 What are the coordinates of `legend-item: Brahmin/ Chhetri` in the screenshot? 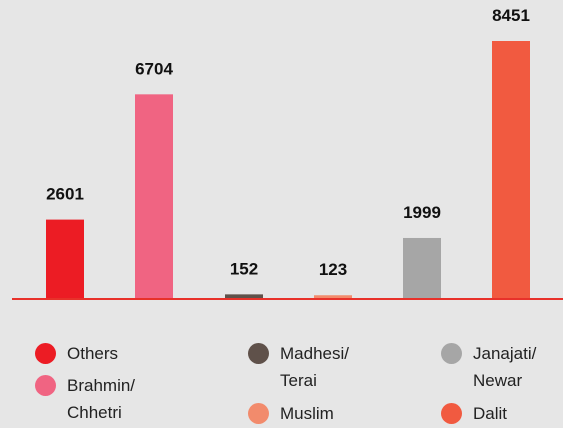 It's located at (91, 400).